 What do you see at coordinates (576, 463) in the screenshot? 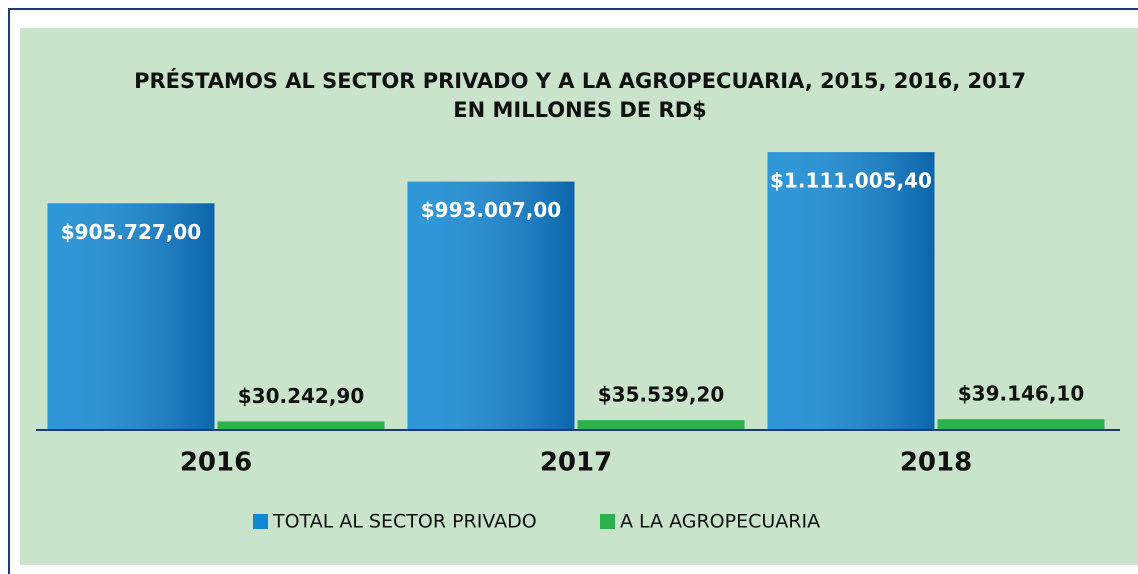
I see `x-tick-label: 2017` at bounding box center [576, 463].